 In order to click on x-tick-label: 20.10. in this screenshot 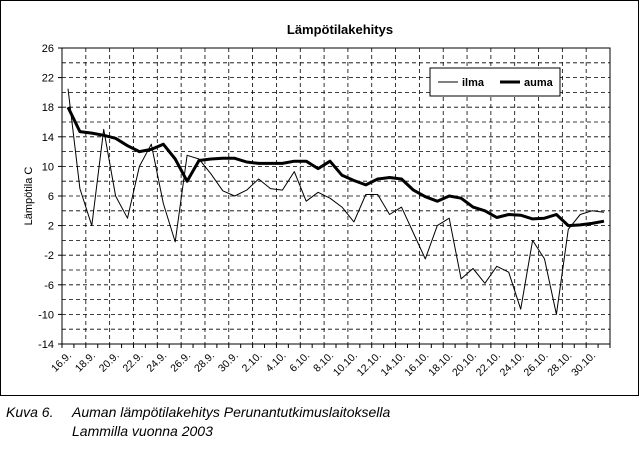, I will do `click(464, 364)`.